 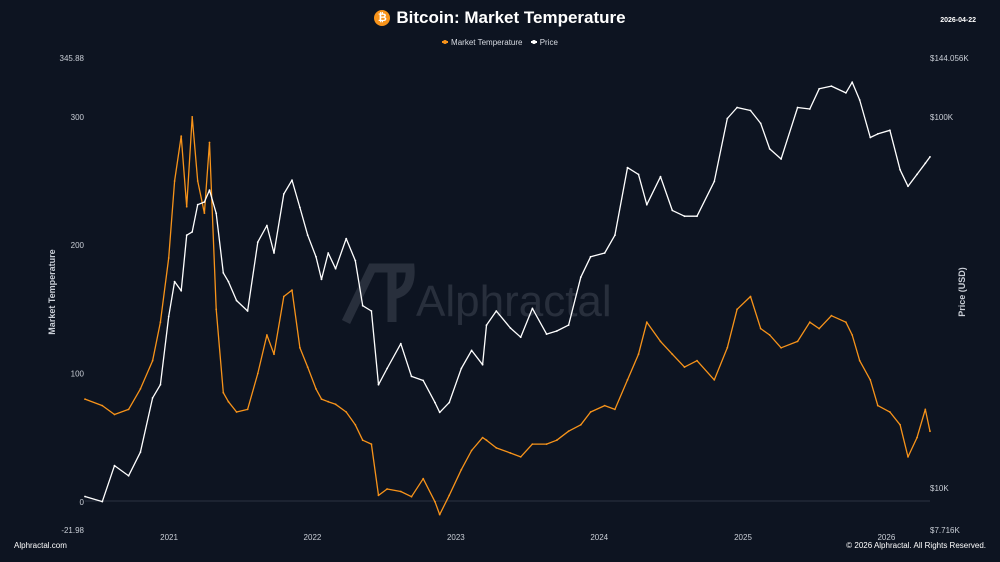 What do you see at coordinates (169, 537) in the screenshot?
I see `x-tick-label: 2021` at bounding box center [169, 537].